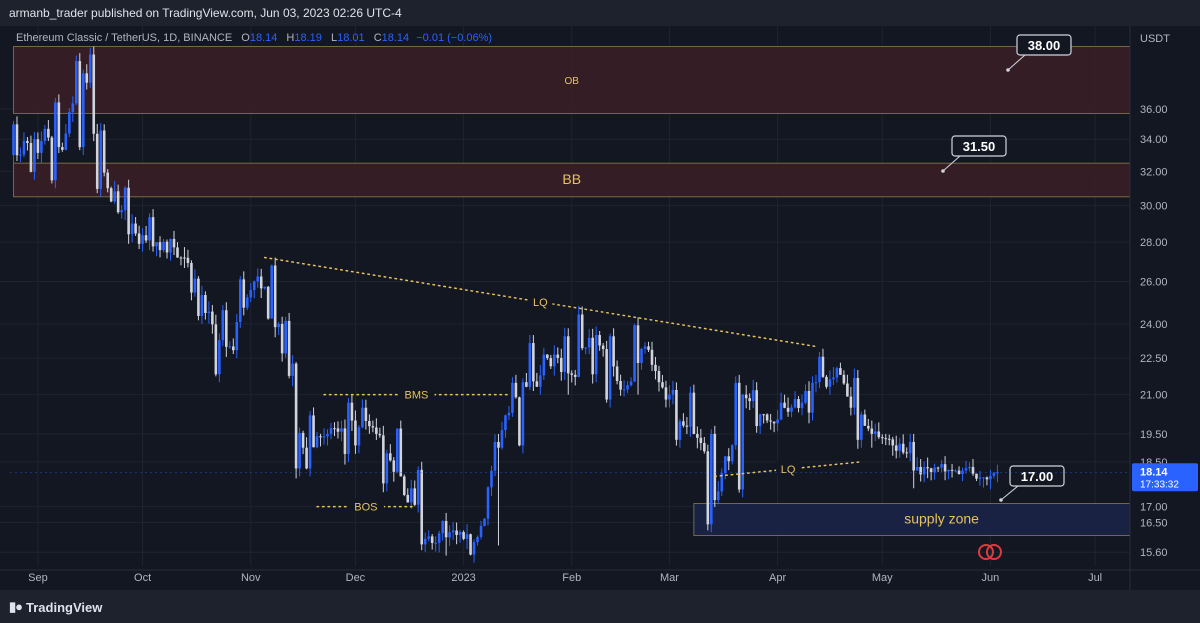 Image resolution: width=1200 pixels, height=623 pixels. What do you see at coordinates (1154, 110) in the screenshot?
I see `price-tick-label: 36.00` at bounding box center [1154, 110].